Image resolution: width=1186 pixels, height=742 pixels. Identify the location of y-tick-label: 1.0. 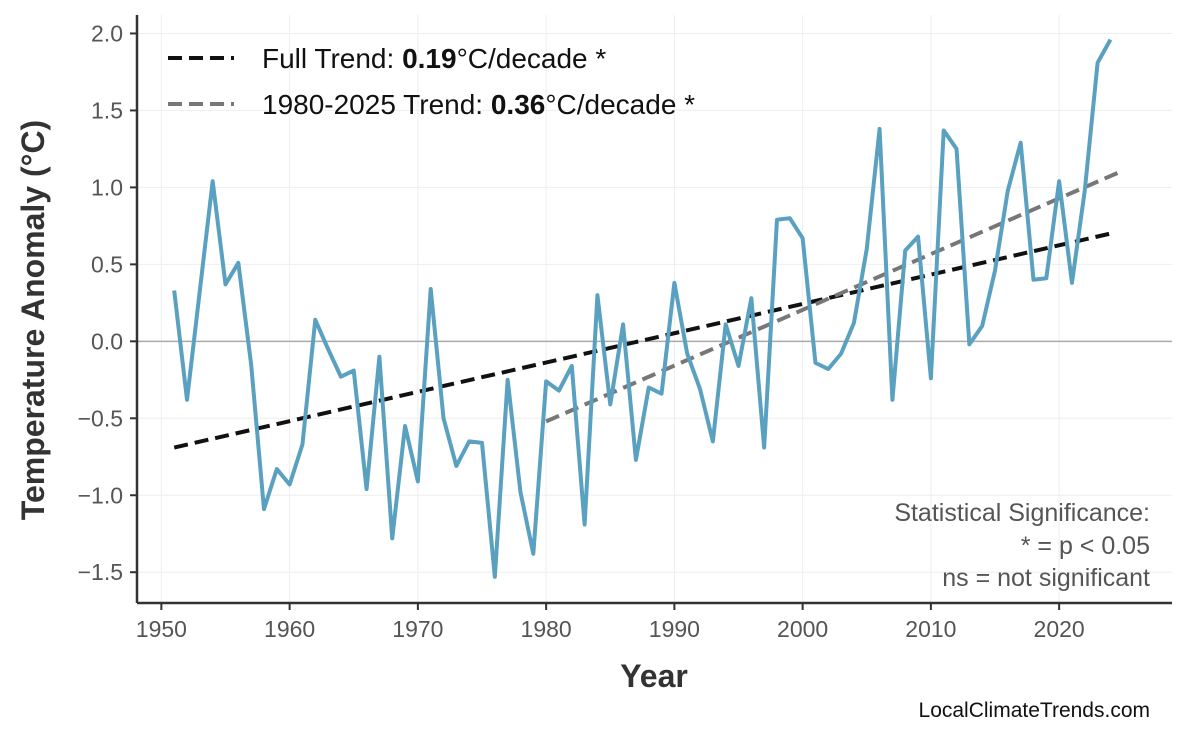
(107, 187).